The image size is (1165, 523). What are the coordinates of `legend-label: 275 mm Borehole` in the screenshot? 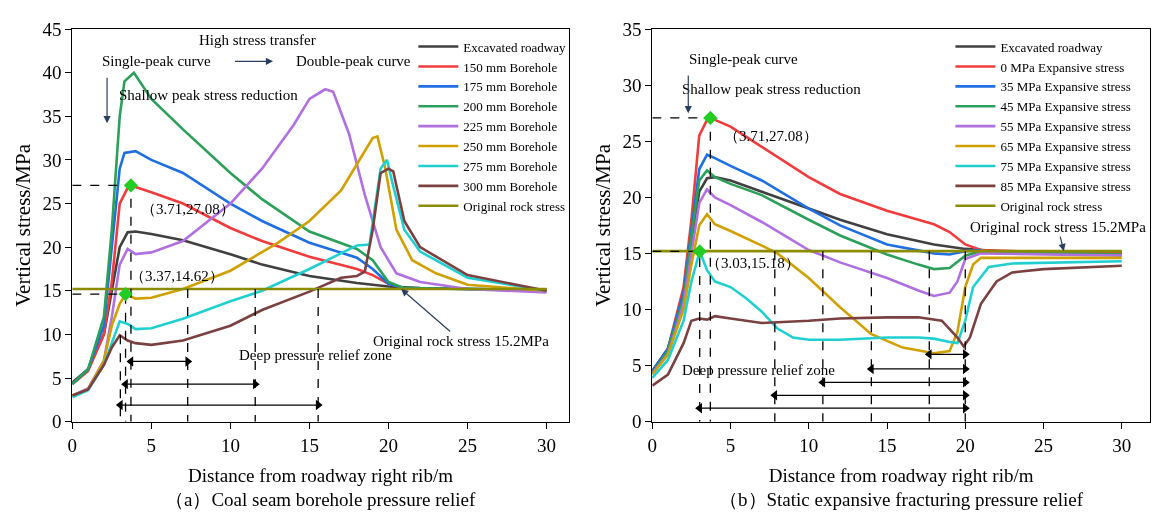 It's located at (510, 167).